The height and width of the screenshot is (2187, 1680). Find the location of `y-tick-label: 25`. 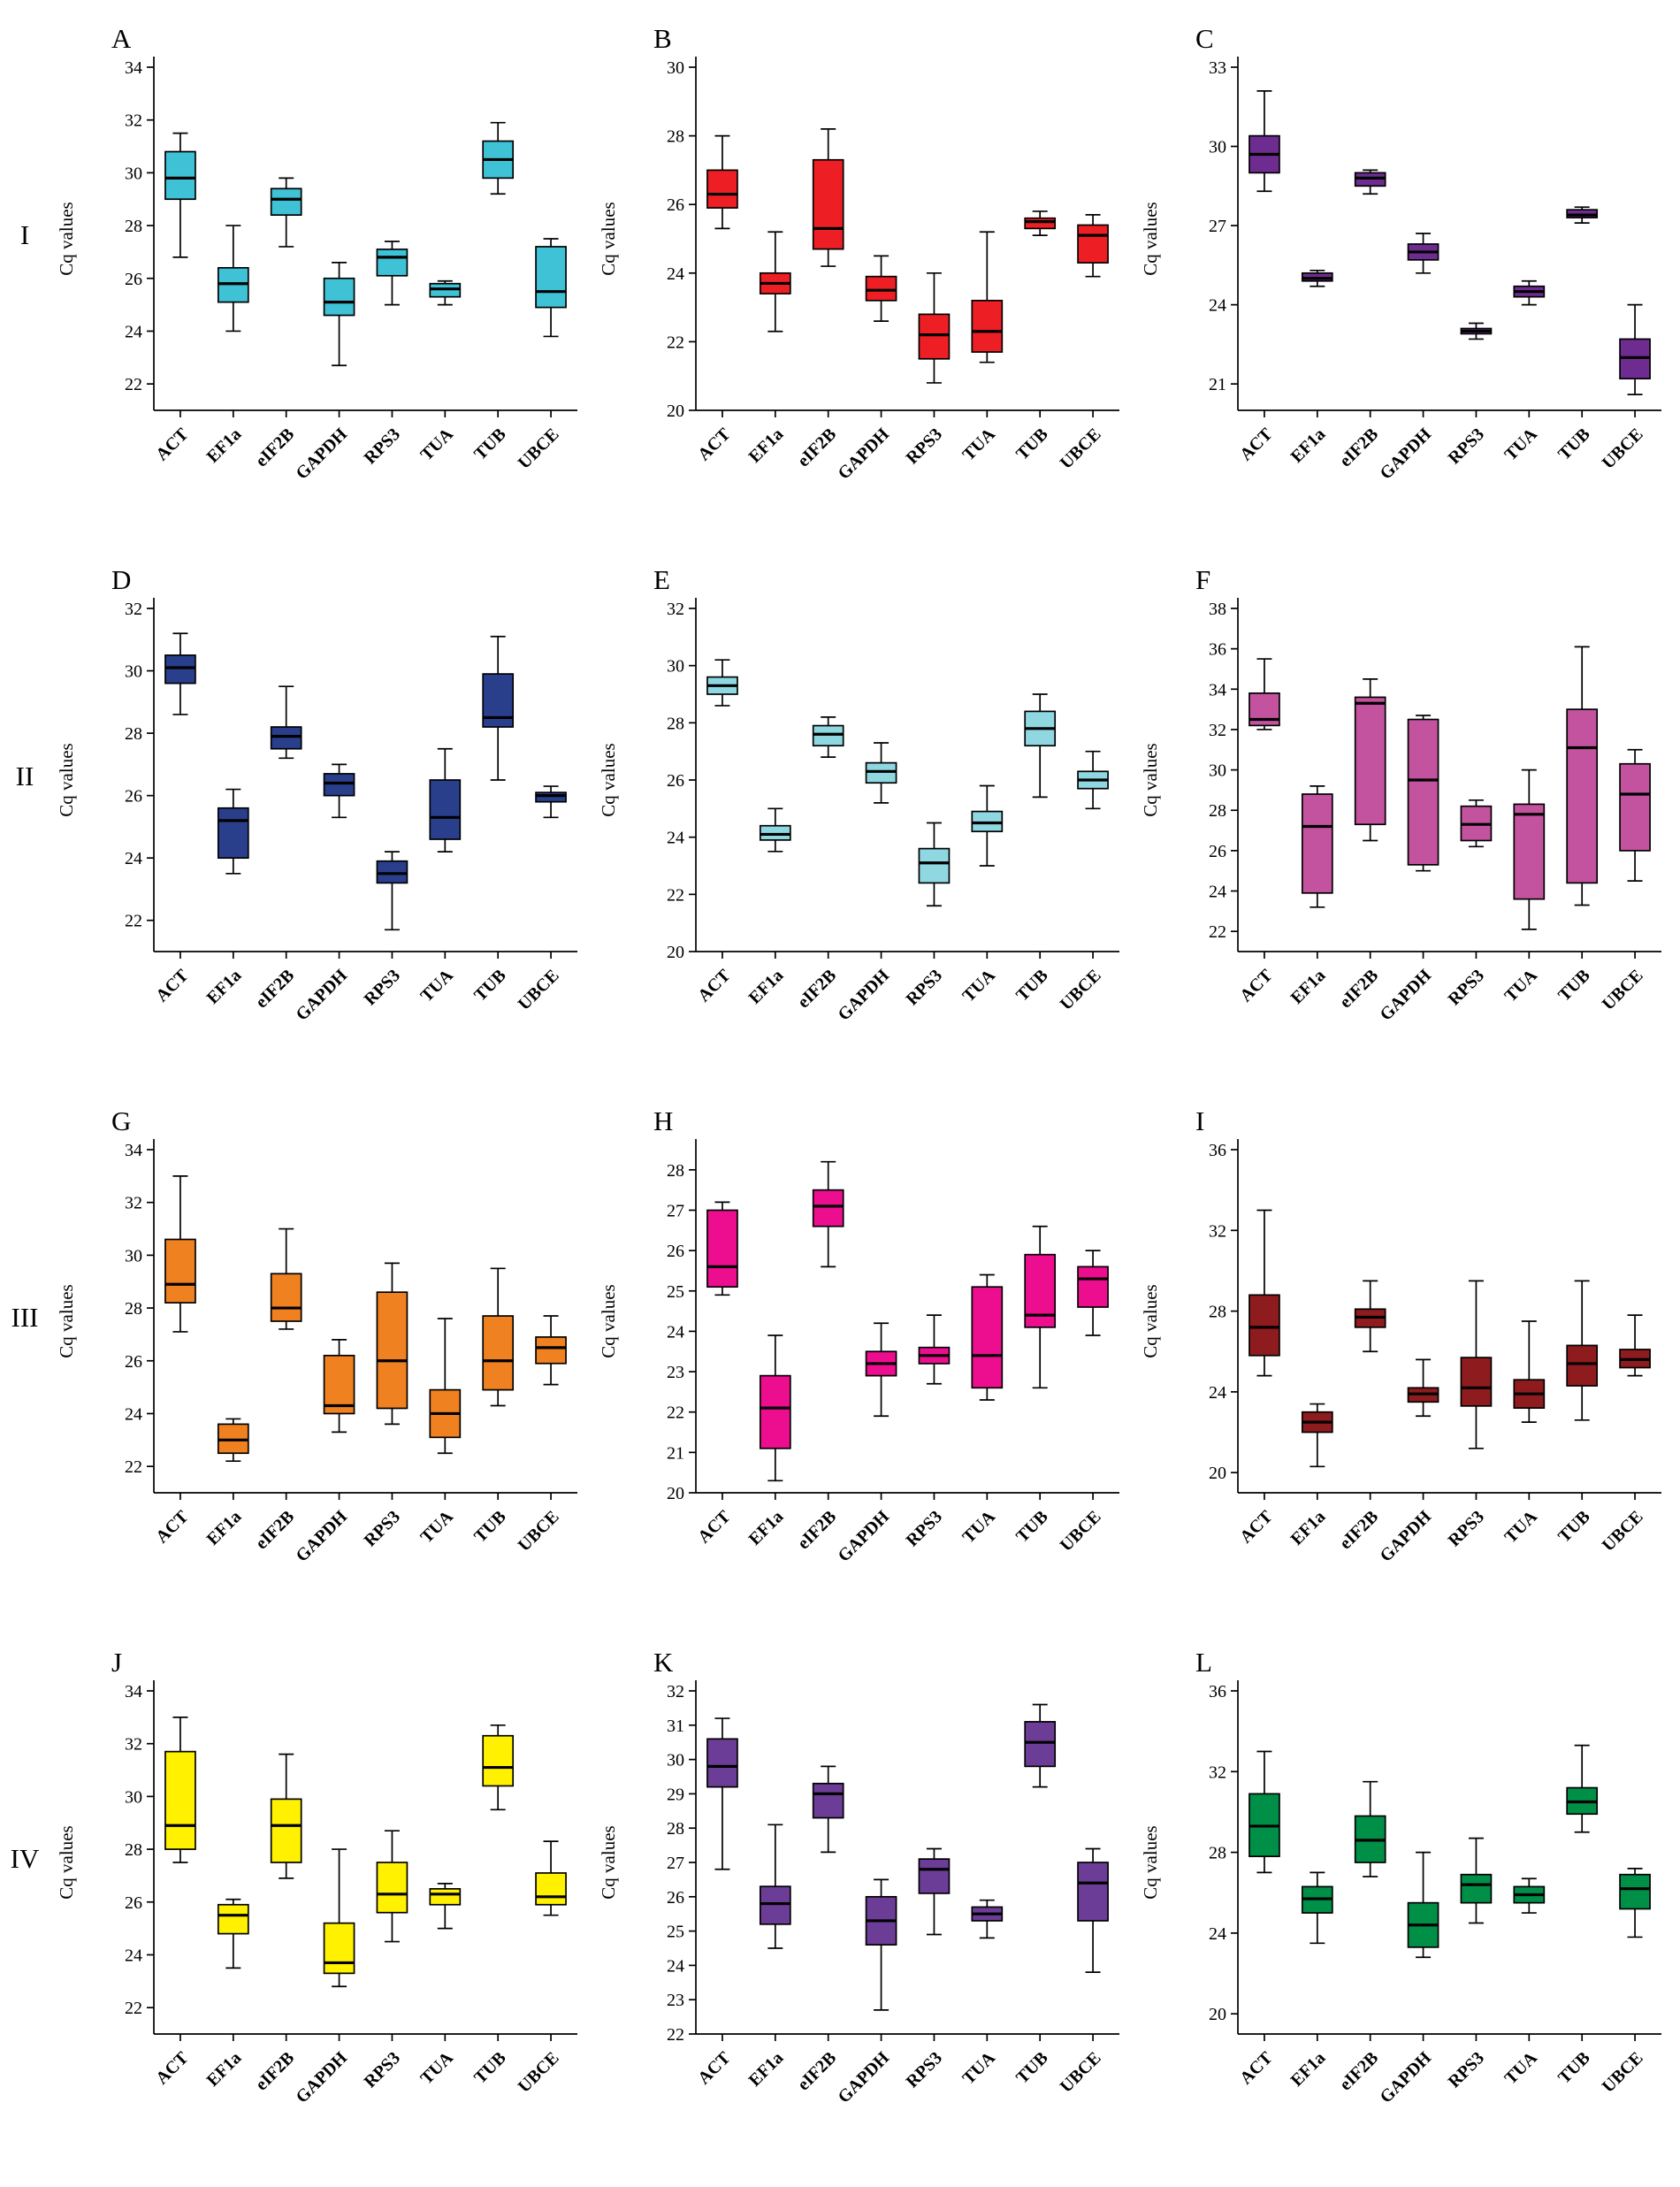

y-tick-label: 25 is located at coordinates (675, 1292).